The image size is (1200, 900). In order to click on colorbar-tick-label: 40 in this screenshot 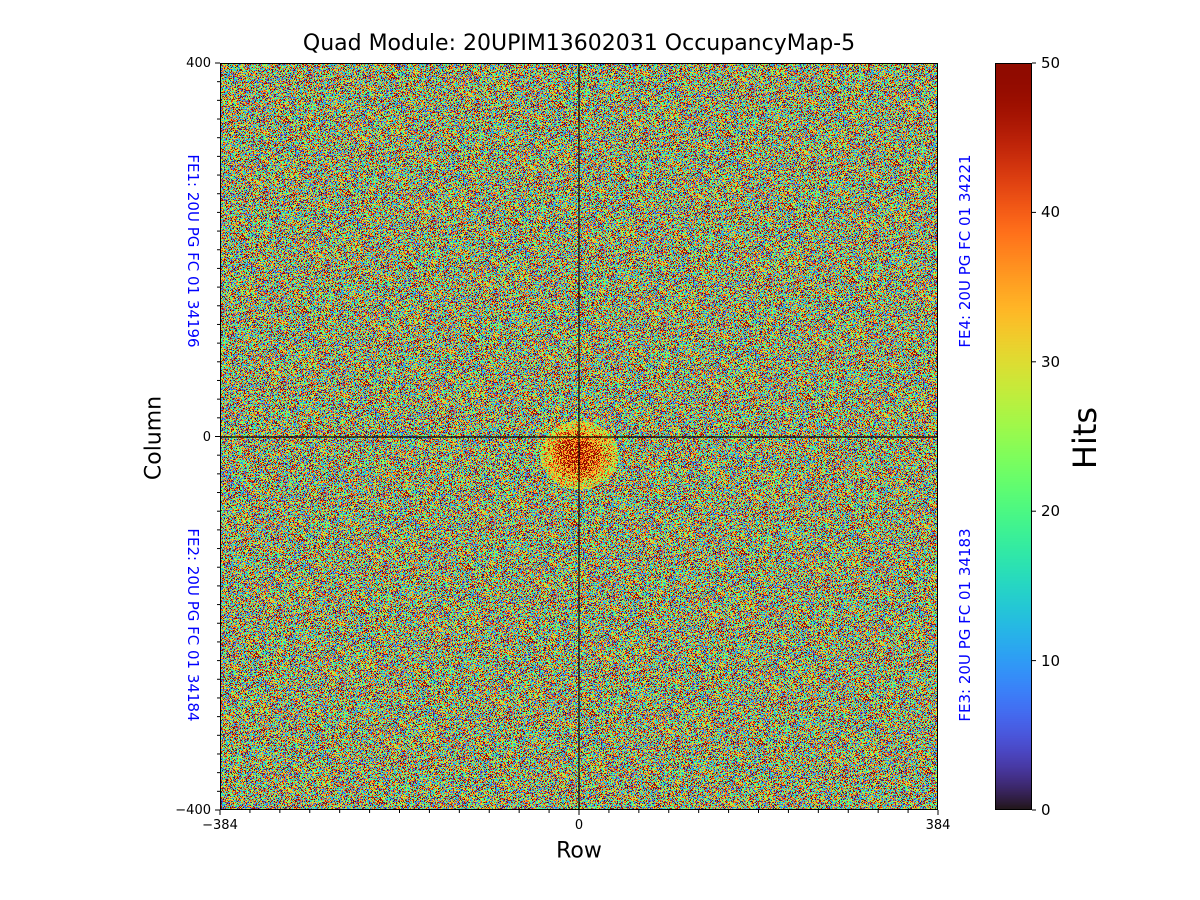, I will do `click(1051, 212)`.